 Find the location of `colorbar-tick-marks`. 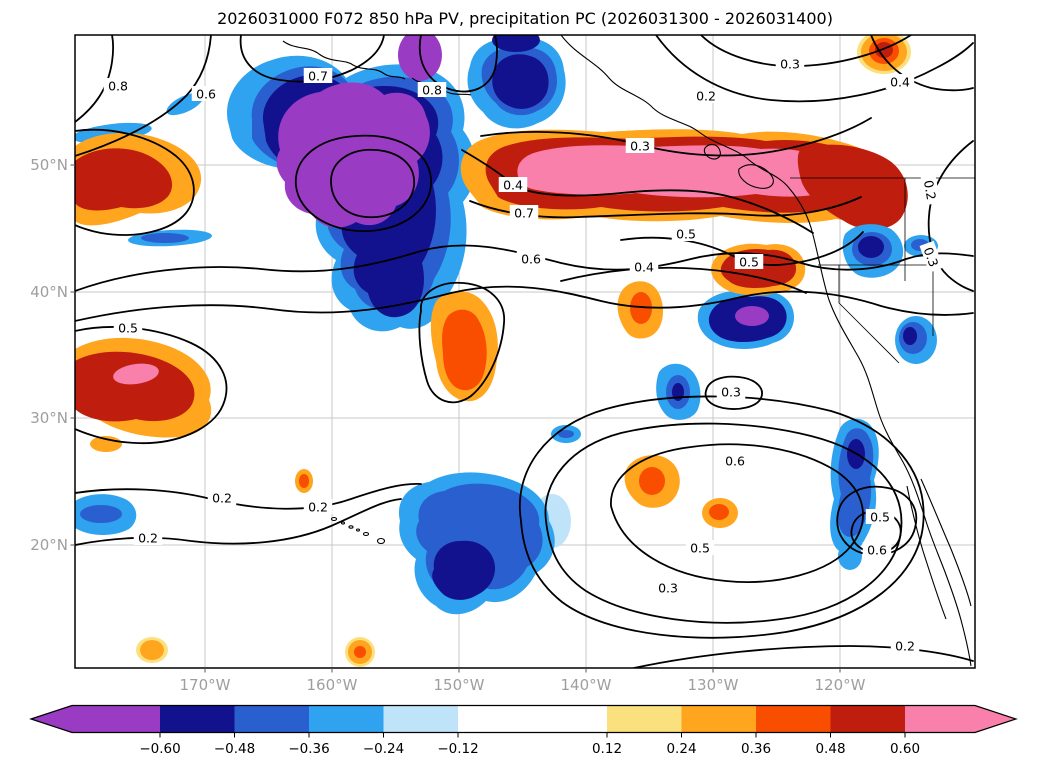

colorbar-tick-marks is located at coordinates (532, 735).